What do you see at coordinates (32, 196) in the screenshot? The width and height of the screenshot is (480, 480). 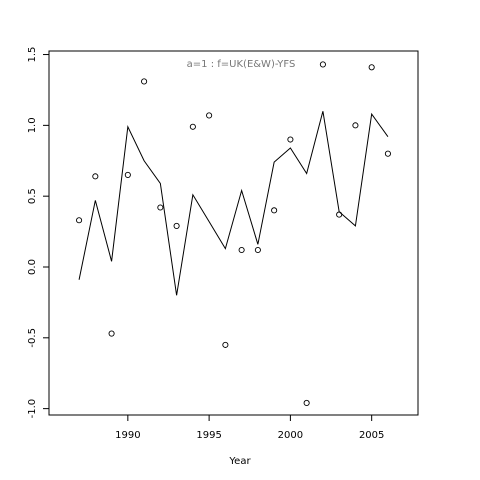 I see `y-tick-label: 0.5` at bounding box center [32, 196].